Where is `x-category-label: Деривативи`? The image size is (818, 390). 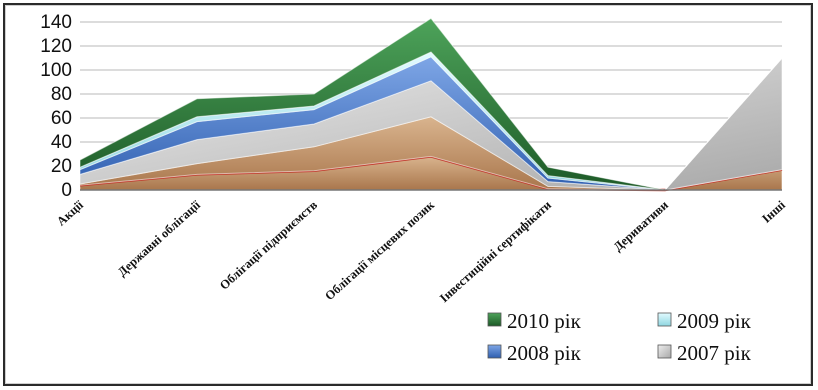 x-category-label: Деривативи is located at coordinates (641, 226).